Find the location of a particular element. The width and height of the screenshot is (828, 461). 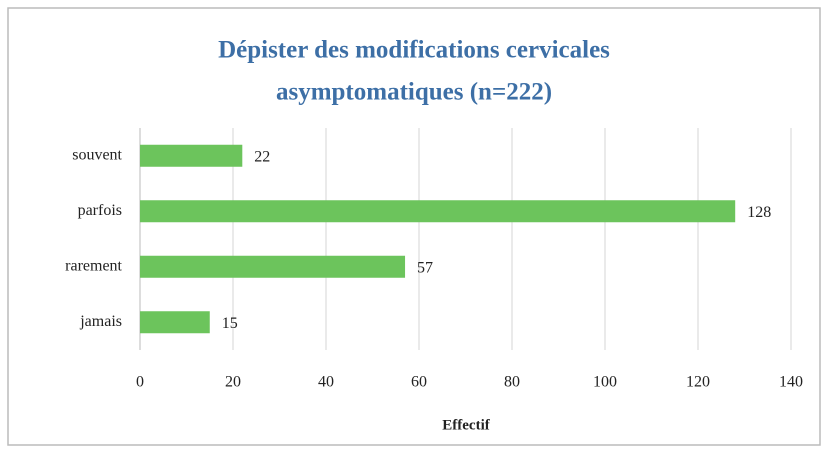

data-label: 22 is located at coordinates (262, 156).